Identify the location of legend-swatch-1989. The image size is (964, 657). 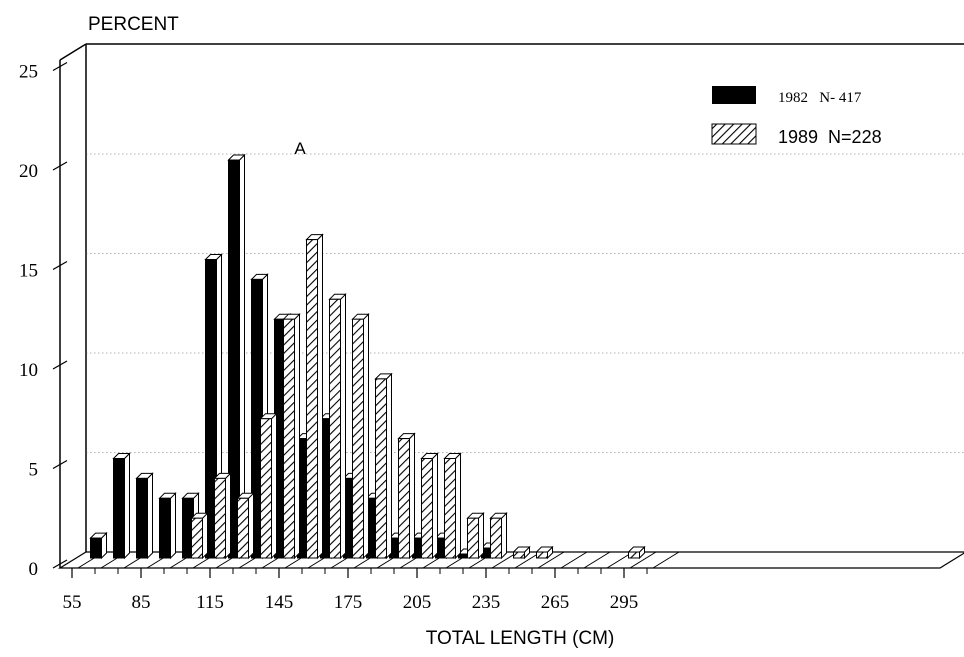
(734, 134).